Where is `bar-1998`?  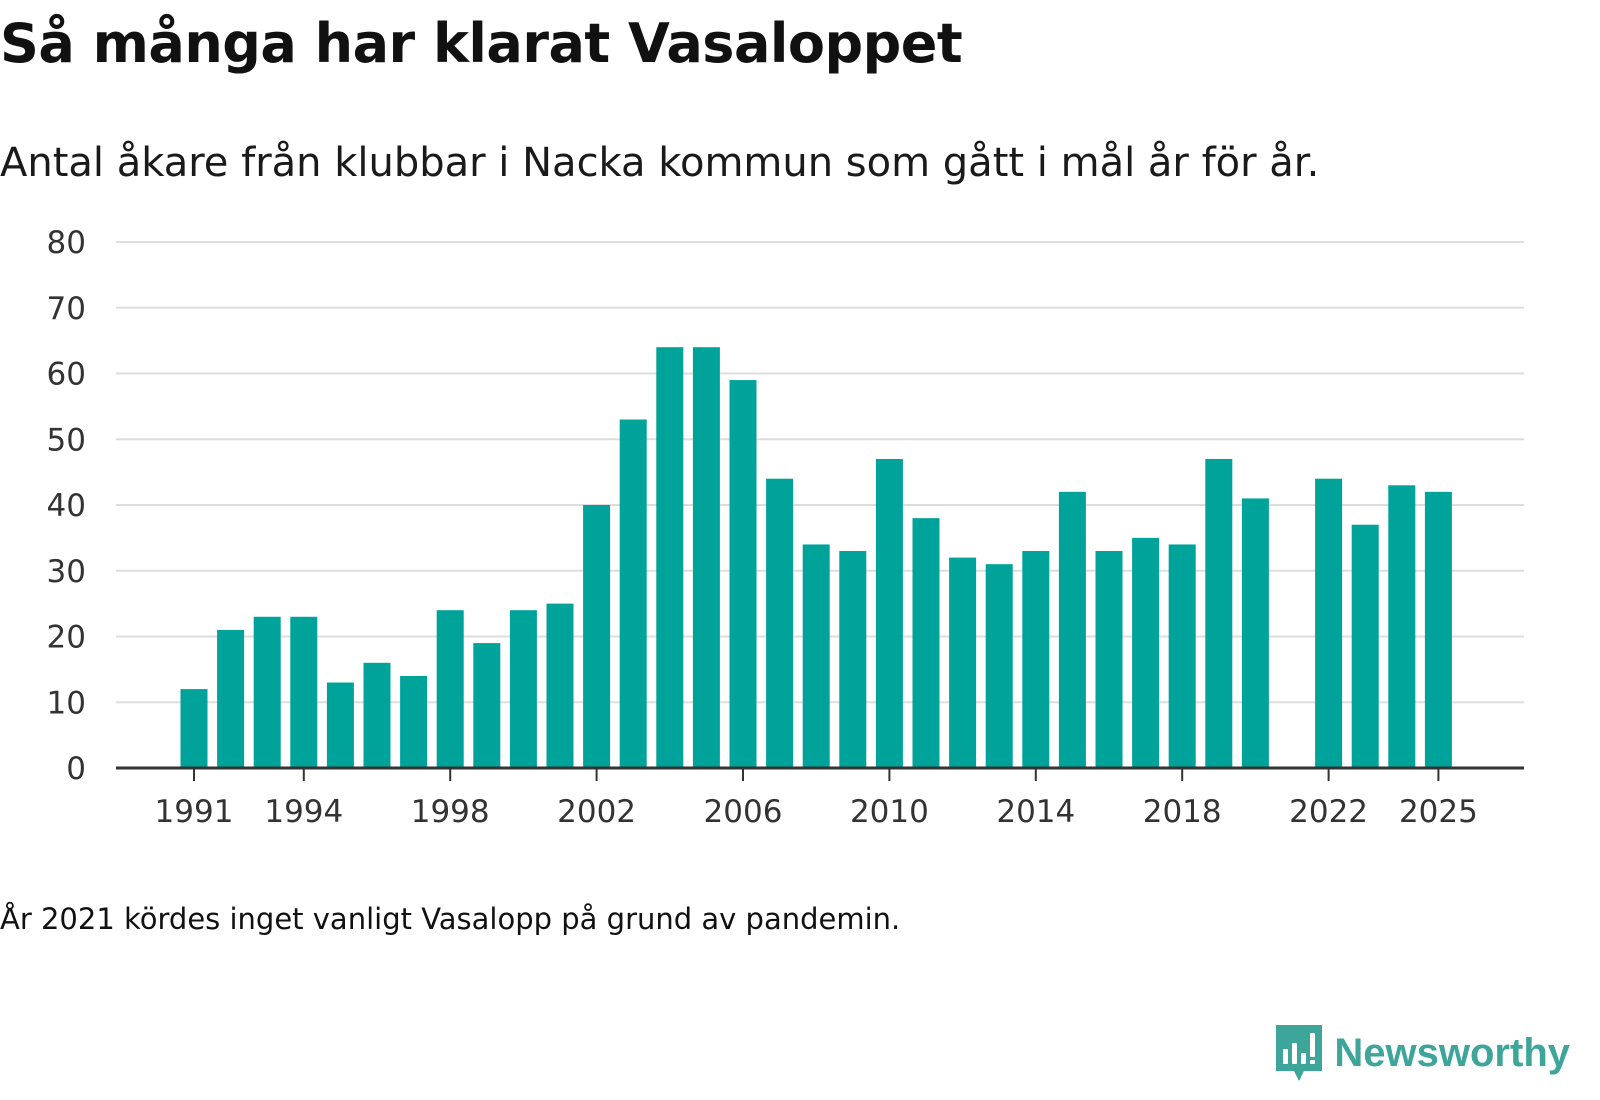
bar-1998 is located at coordinates (450, 689).